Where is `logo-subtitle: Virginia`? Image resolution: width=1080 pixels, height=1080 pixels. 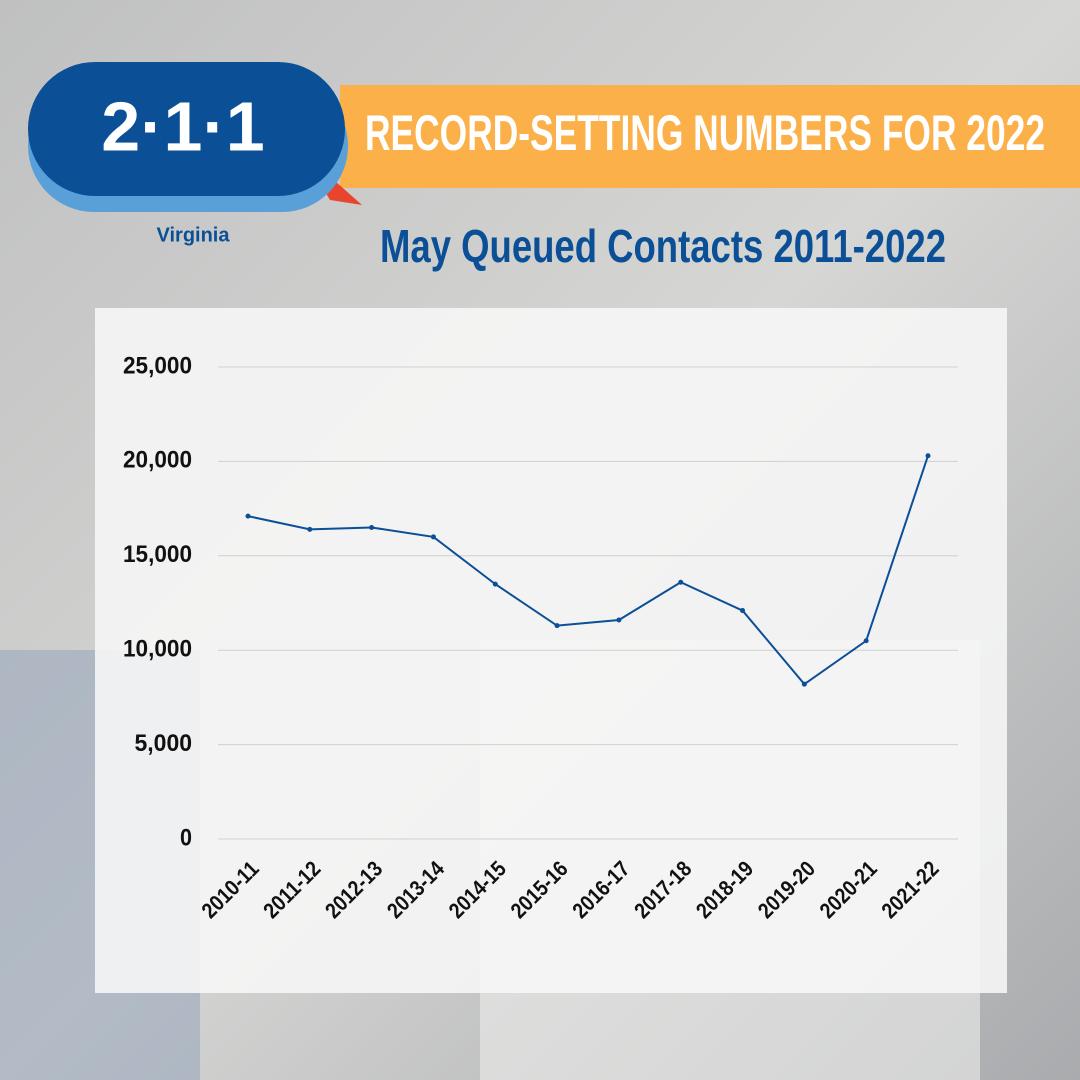 logo-subtitle: Virginia is located at coordinates (194, 235).